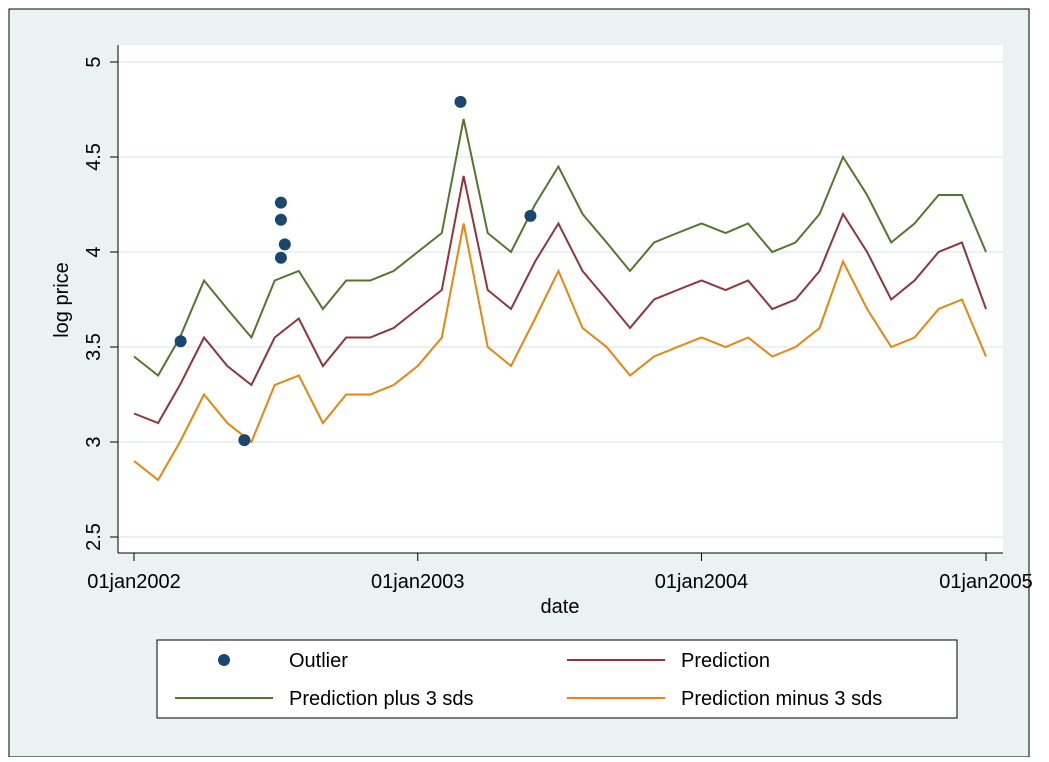  Describe the element at coordinates (381, 699) in the screenshot. I see `legend-label: Prediction plus 3 sds` at that location.